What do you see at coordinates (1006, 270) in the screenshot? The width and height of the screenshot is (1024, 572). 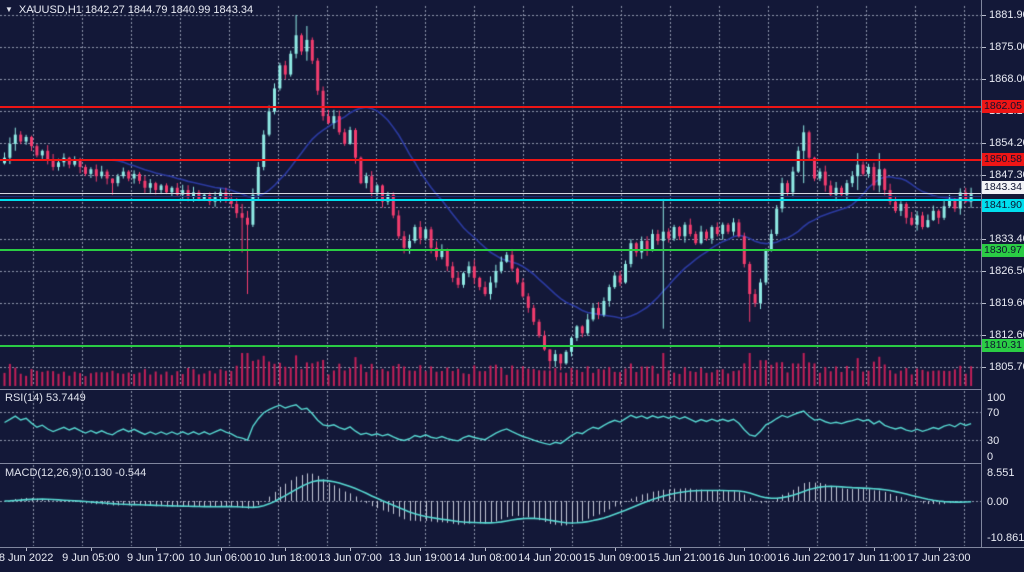 I see `price-tick-label: 1826.50` at bounding box center [1006, 270].